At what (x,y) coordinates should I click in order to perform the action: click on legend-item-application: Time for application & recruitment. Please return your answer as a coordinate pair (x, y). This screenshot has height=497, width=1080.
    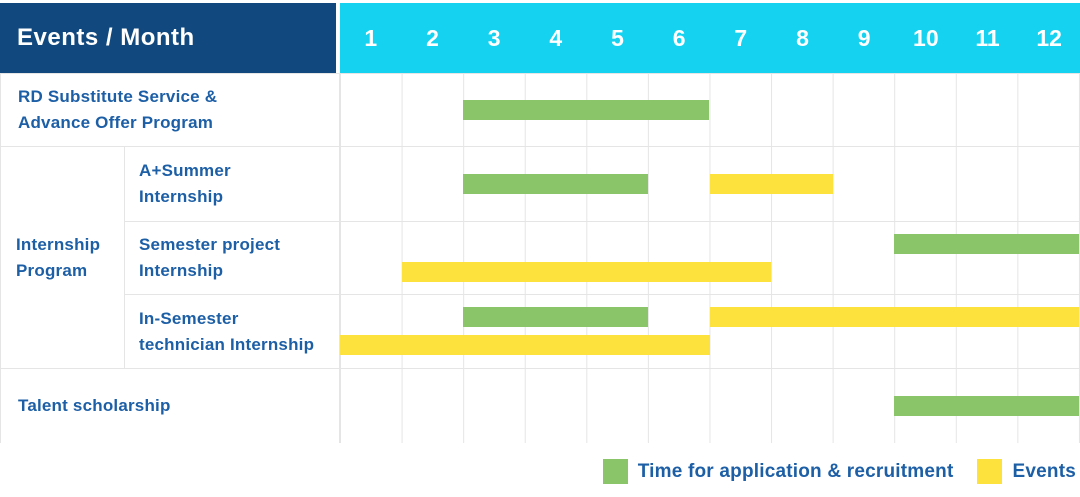
    Looking at the image, I should click on (778, 471).